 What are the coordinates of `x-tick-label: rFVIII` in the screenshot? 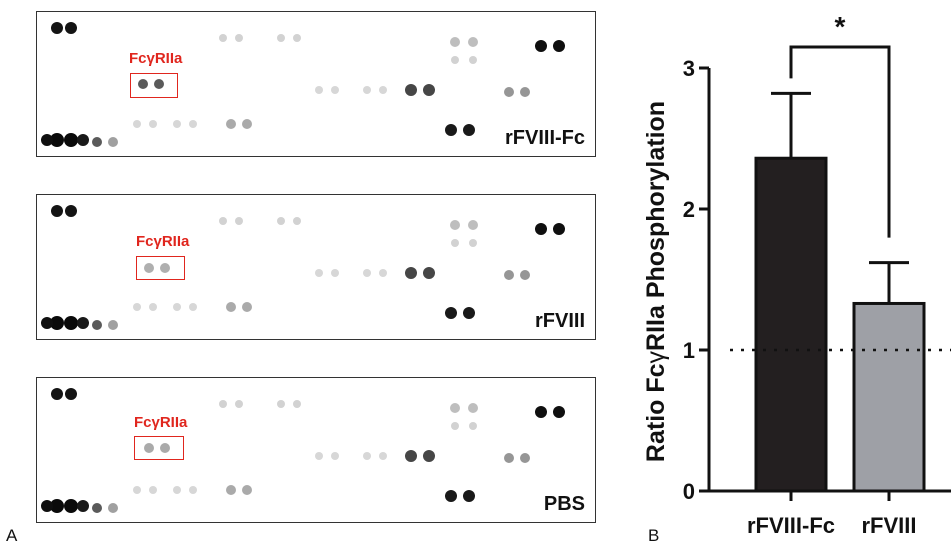 It's located at (888, 525).